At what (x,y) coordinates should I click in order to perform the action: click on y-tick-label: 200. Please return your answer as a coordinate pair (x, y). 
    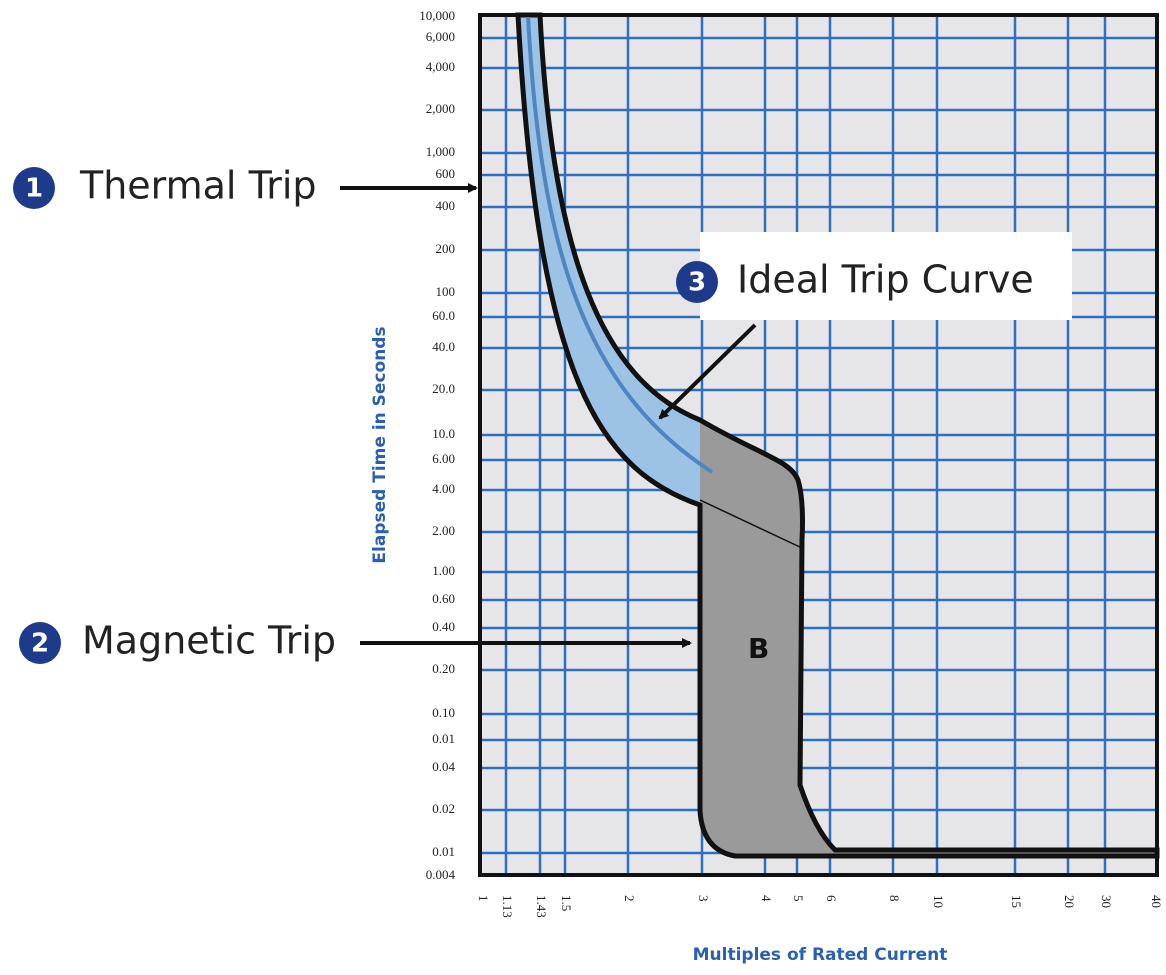
    Looking at the image, I should click on (446, 248).